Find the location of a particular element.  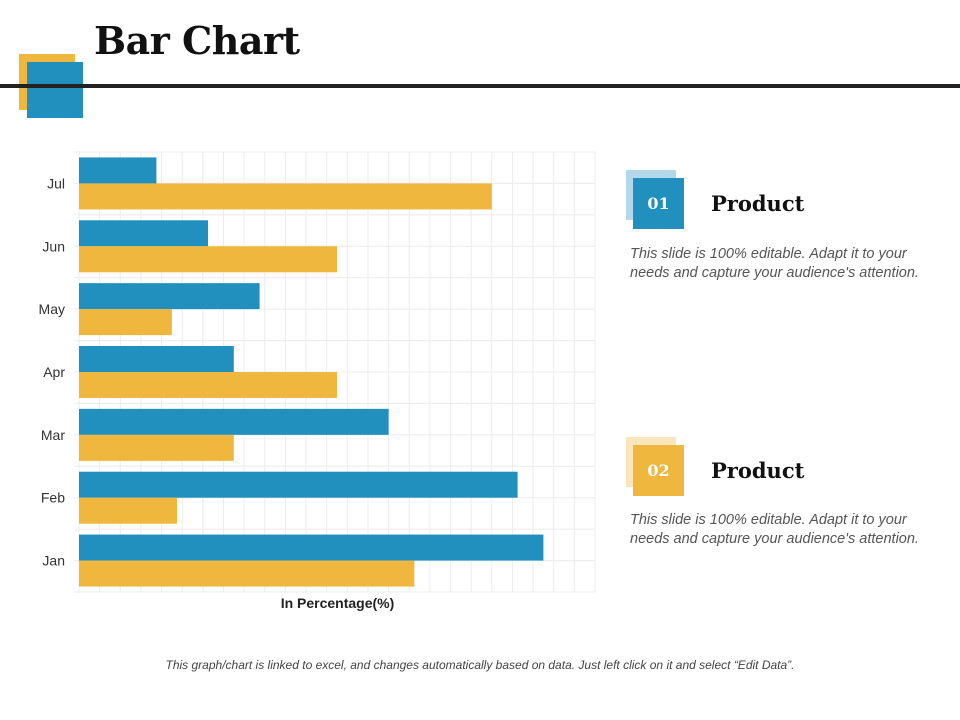

y-tick-label: Apr is located at coordinates (54, 372).